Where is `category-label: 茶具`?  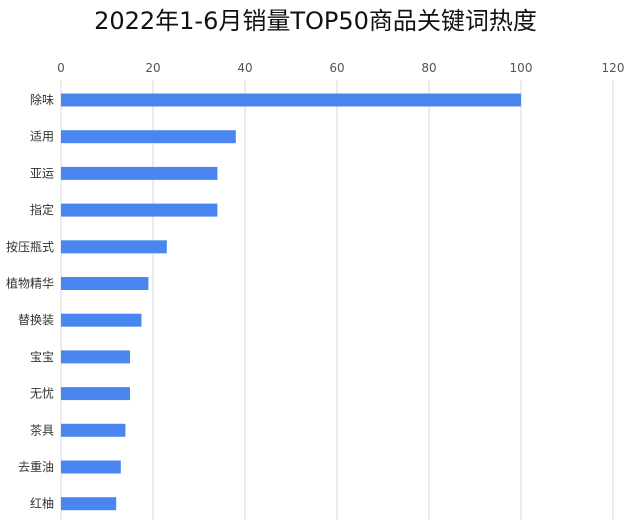
category-label: 茶具 is located at coordinates (42, 429).